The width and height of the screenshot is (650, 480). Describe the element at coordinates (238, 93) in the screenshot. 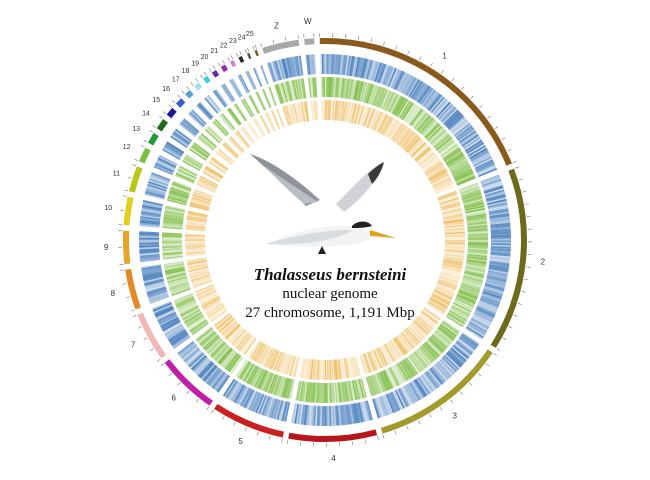

I see `chromosome-21: 21` at that location.